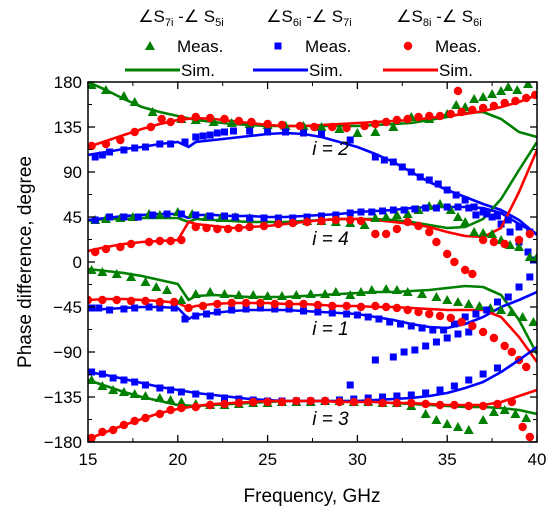  Describe the element at coordinates (278, 46) in the screenshot. I see `legend-marker-square` at that location.